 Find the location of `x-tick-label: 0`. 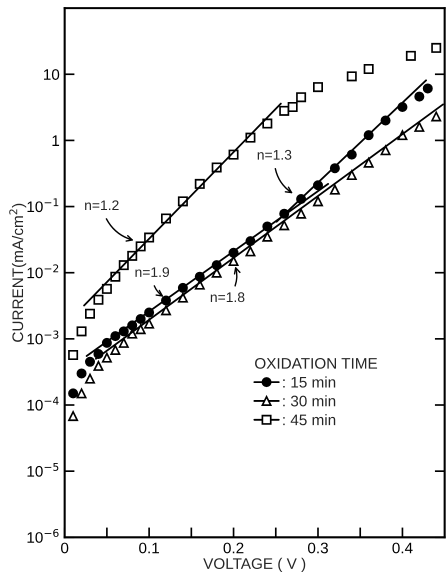

x-tick-label: 0 is located at coordinates (64, 548).